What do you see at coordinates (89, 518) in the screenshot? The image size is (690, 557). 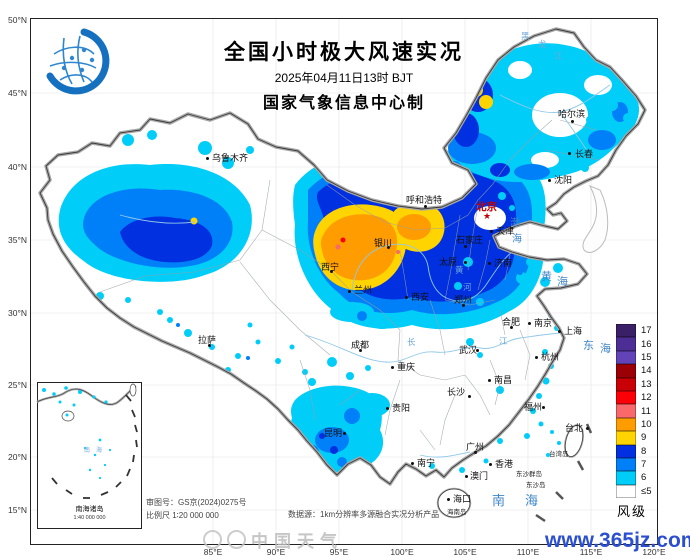 I see `inset-scale: 1:40 000 000` at bounding box center [89, 518].